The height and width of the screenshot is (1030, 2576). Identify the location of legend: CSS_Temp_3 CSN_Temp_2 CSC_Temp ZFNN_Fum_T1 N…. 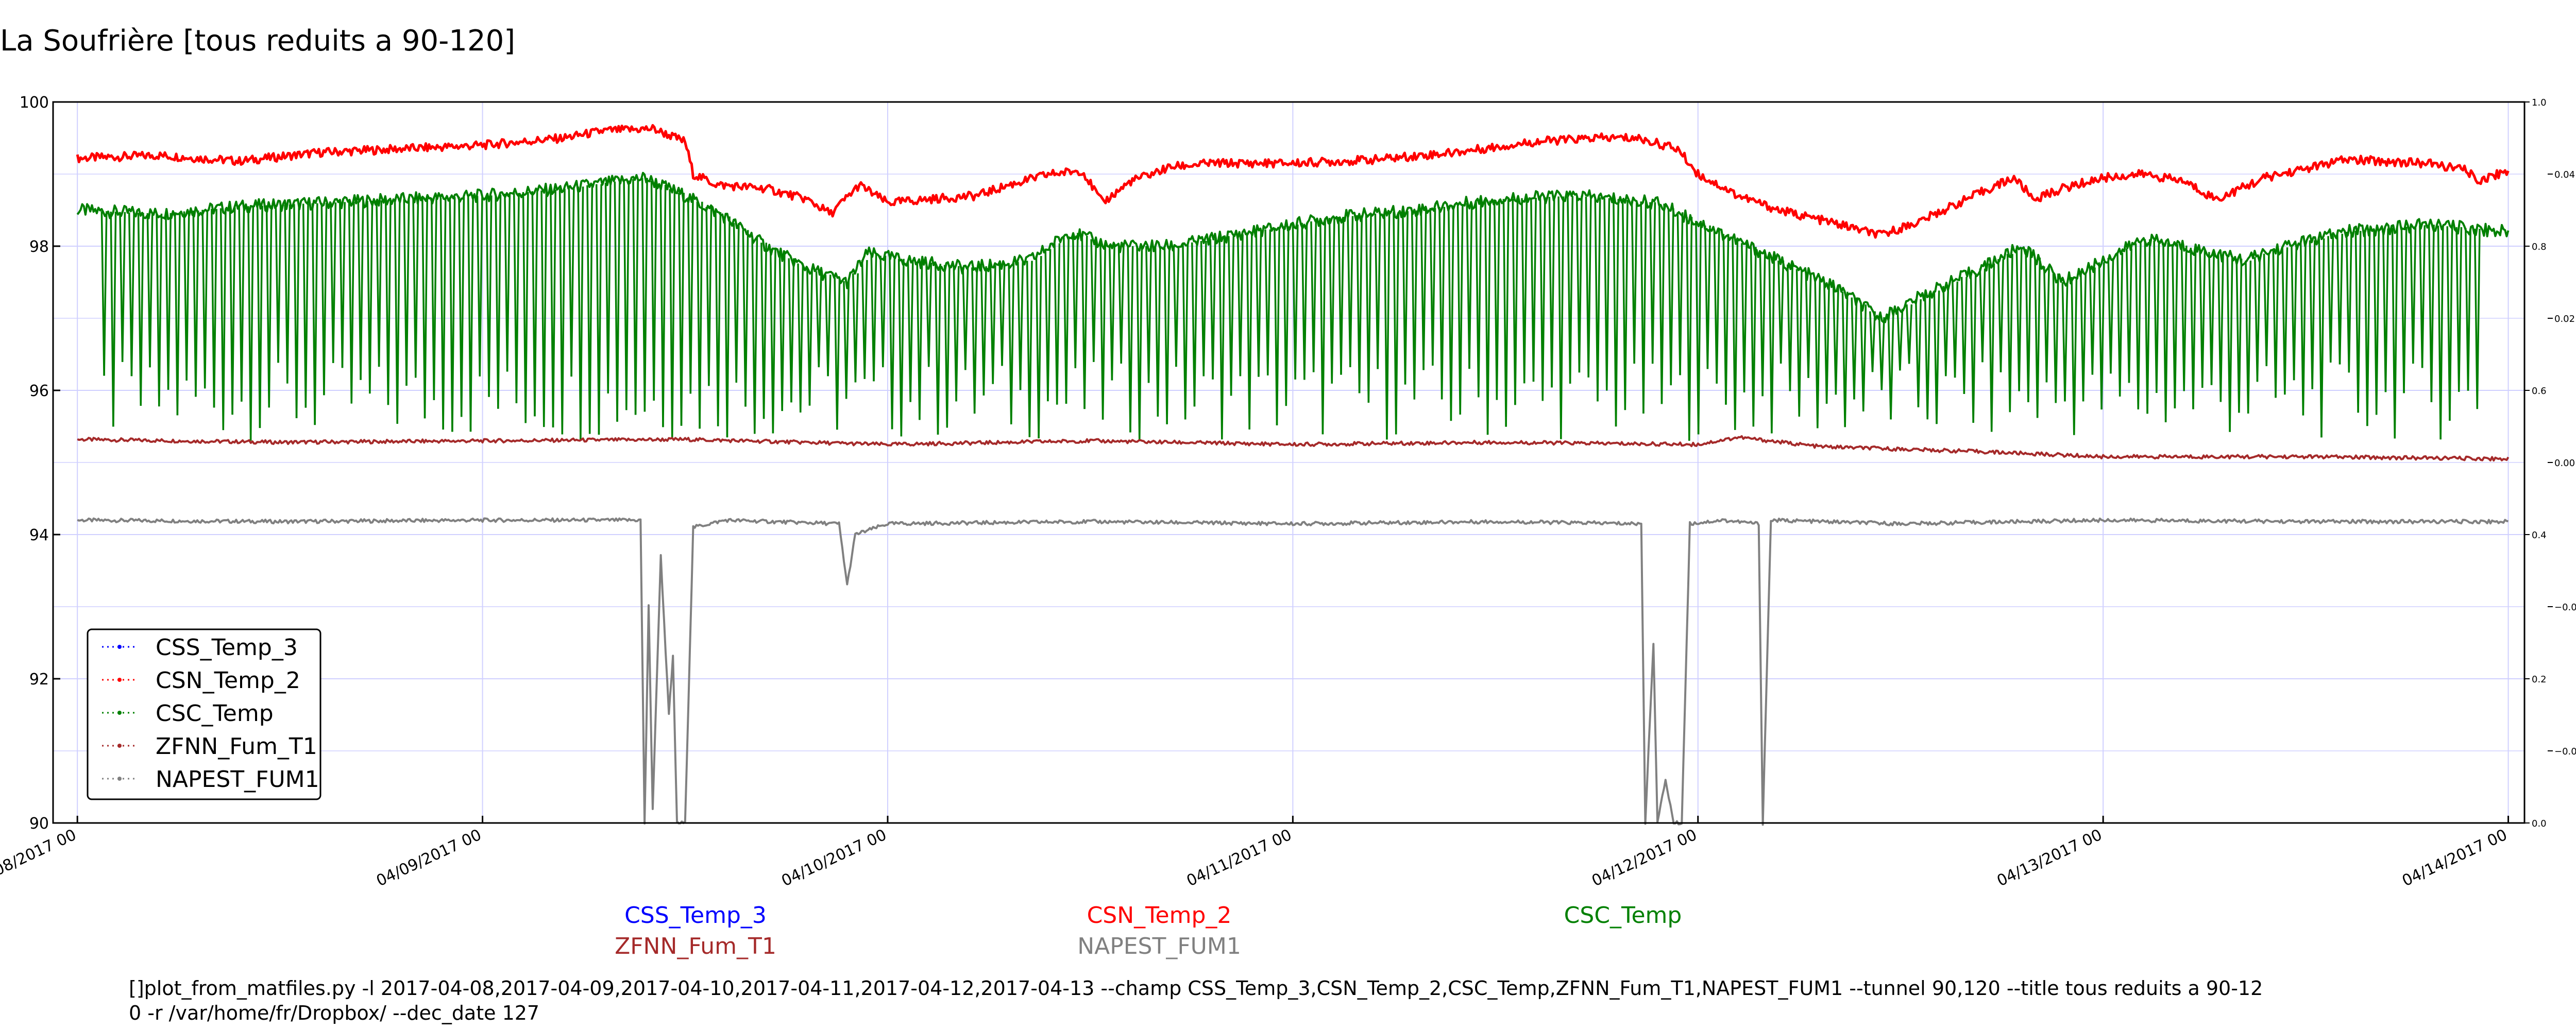
(204, 714).